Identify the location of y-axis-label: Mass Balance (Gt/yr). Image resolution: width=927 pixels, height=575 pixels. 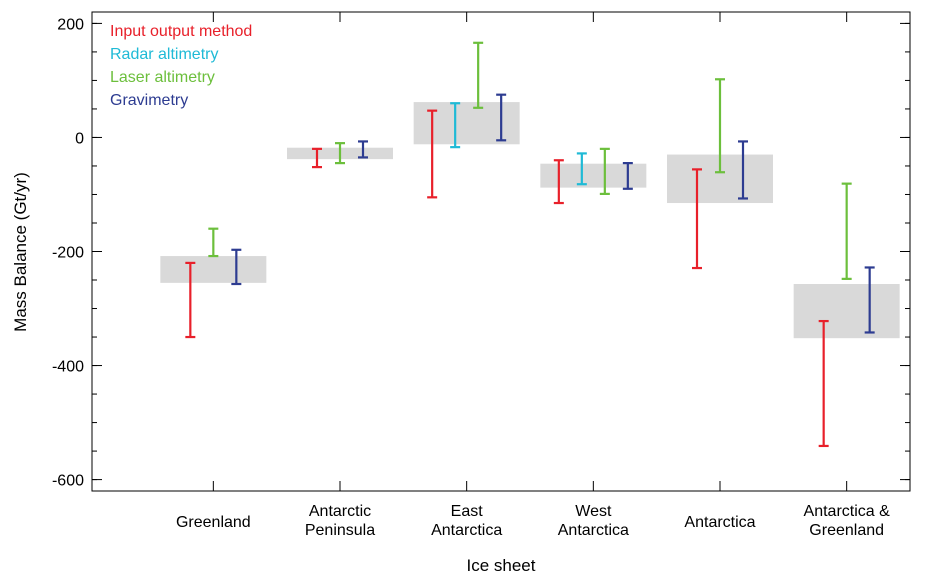
(20, 252).